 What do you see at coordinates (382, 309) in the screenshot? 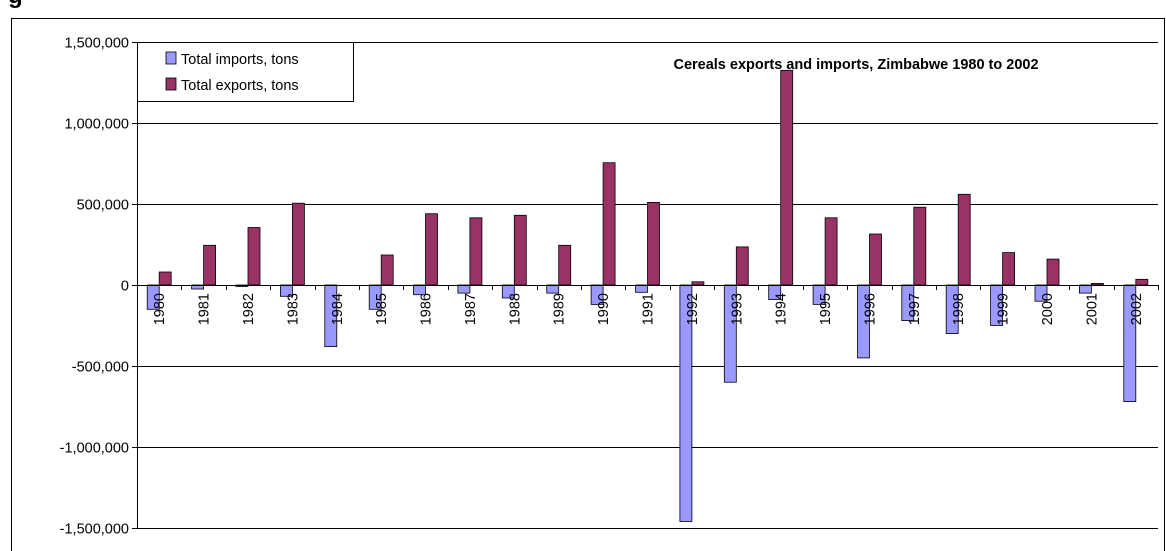
I see `x-tick-label: 1985` at bounding box center [382, 309].